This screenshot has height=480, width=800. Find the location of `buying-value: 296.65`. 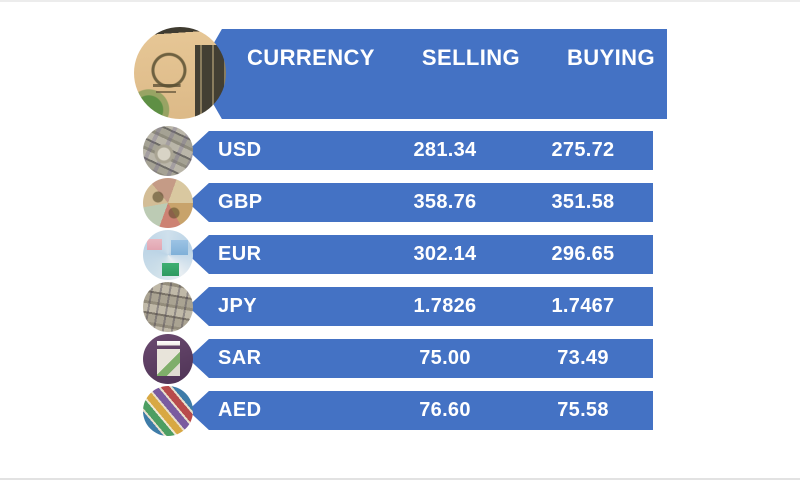

buying-value: 296.65 is located at coordinates (583, 254).